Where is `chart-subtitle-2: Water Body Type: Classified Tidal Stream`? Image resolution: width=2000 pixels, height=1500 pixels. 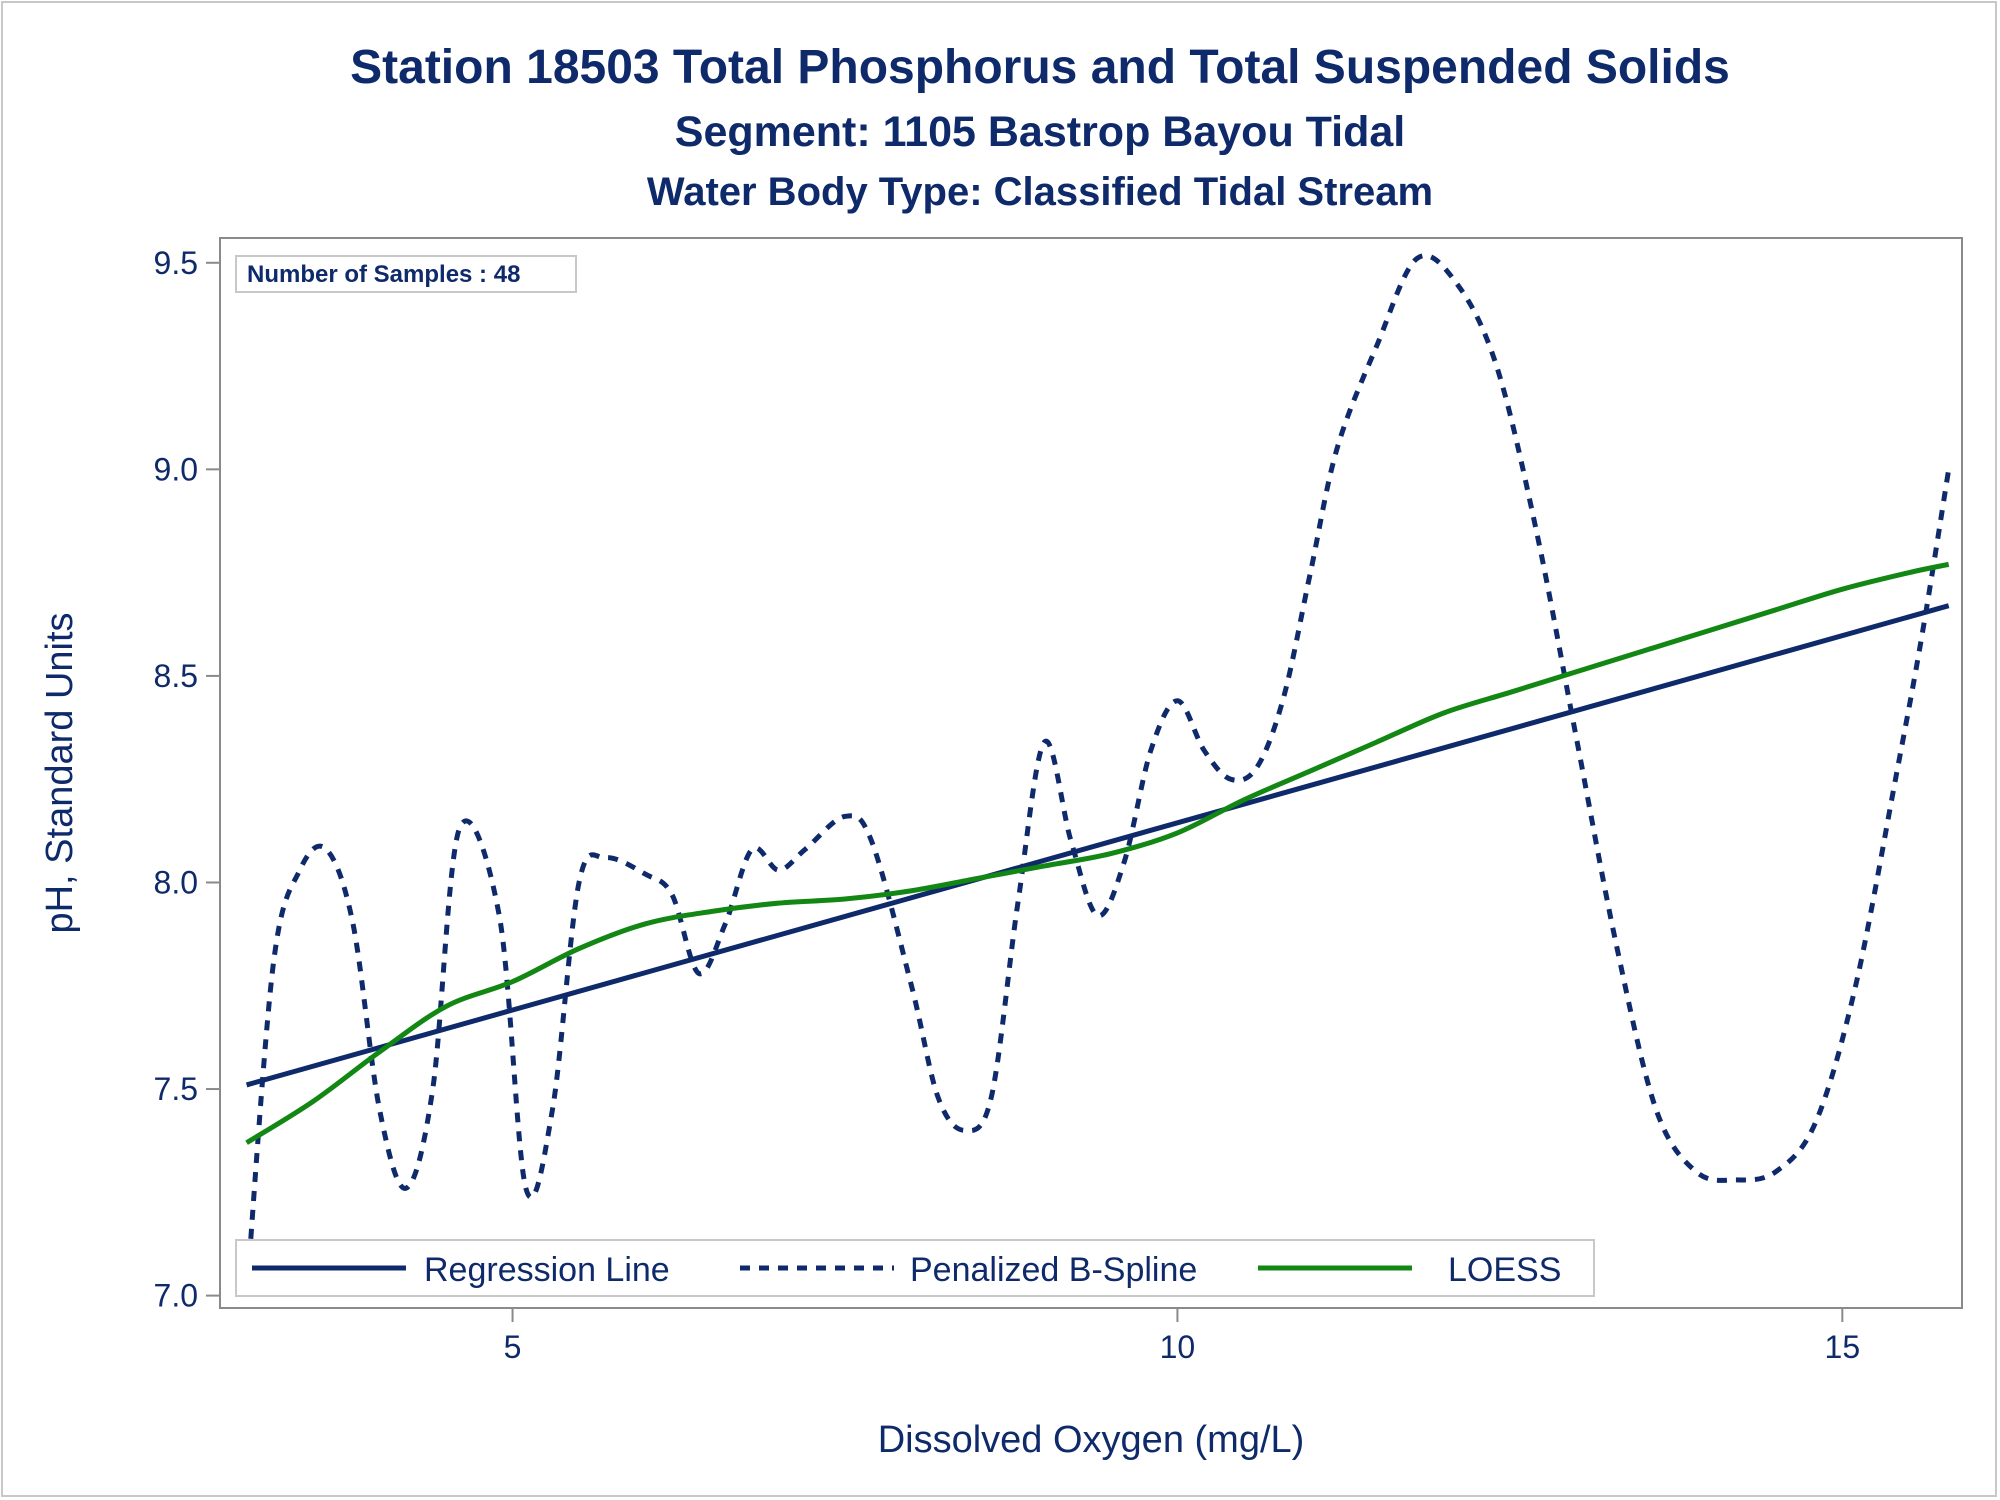 chart-subtitle-2: Water Body Type: Classified Tidal Stream is located at coordinates (1040, 192).